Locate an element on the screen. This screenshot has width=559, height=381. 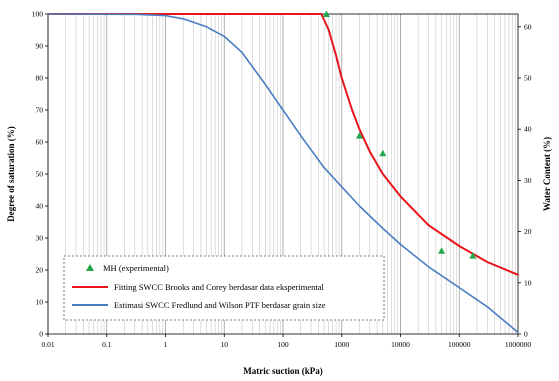
y2-tick-label: 50 is located at coordinates (528, 78).